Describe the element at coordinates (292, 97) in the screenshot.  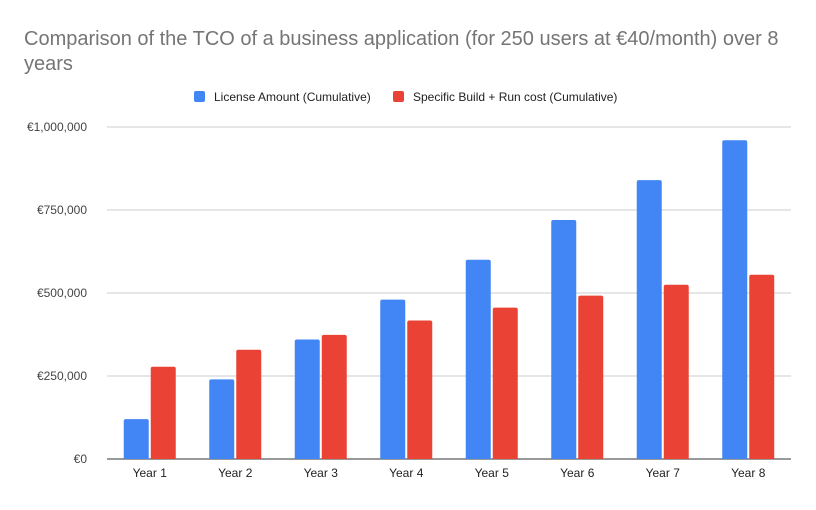
I see `legend-label-license: License Amount (Cumulative)` at that location.